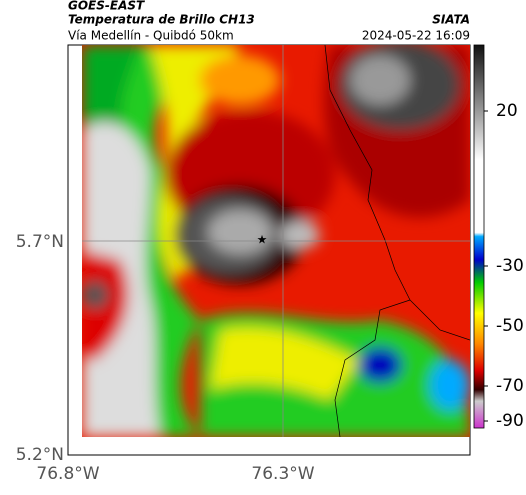 The height and width of the screenshot is (495, 526). I want to click on lon-label: 76.8°W, so click(67, 474).